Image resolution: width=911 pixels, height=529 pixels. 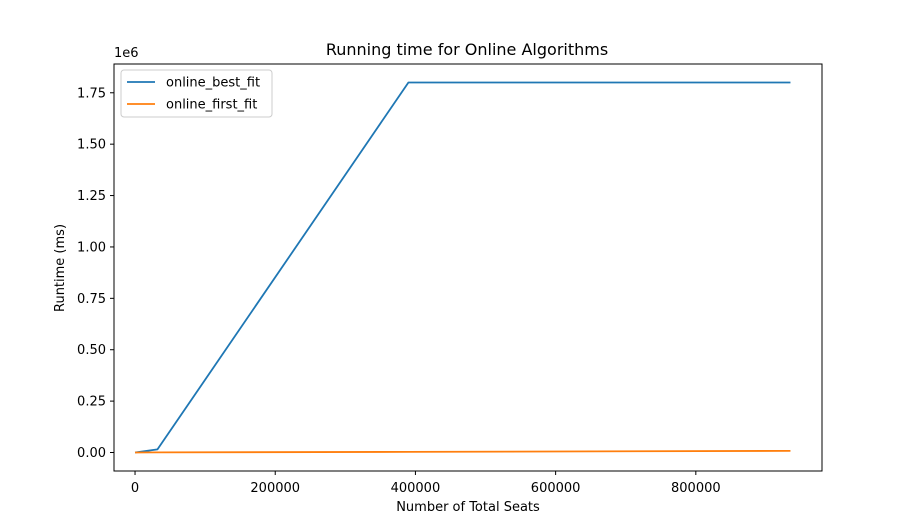 I want to click on y-axis: 0.00 0.25 0.50 0.75 1.00 1.25 1.50 1.75, so click(x=95, y=273).